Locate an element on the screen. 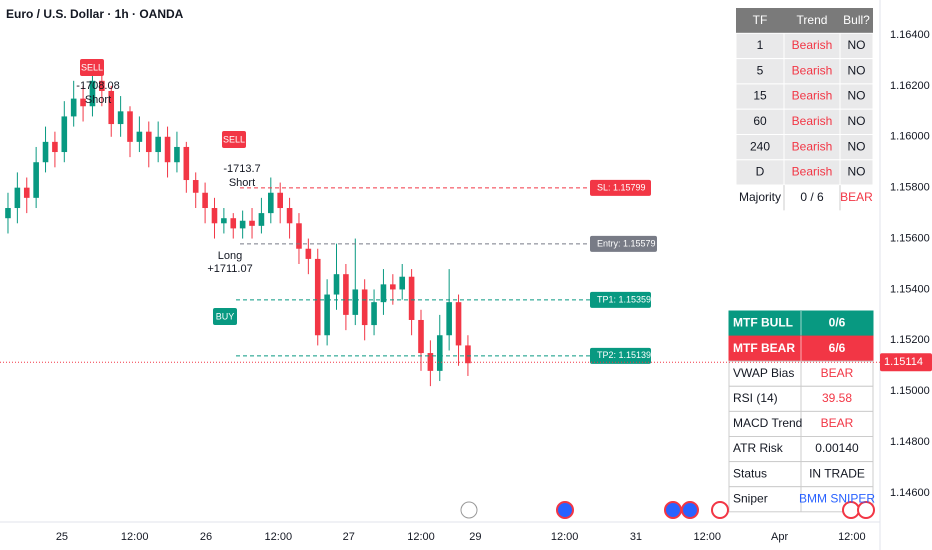  table-cell: BEAR is located at coordinates (856, 197).